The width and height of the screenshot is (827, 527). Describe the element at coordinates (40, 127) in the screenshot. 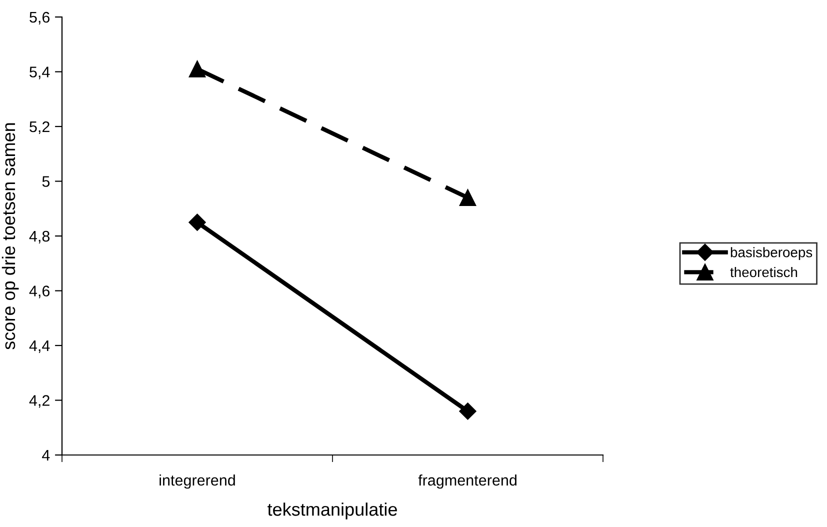

I see `y-tick-label: 5,2` at that location.